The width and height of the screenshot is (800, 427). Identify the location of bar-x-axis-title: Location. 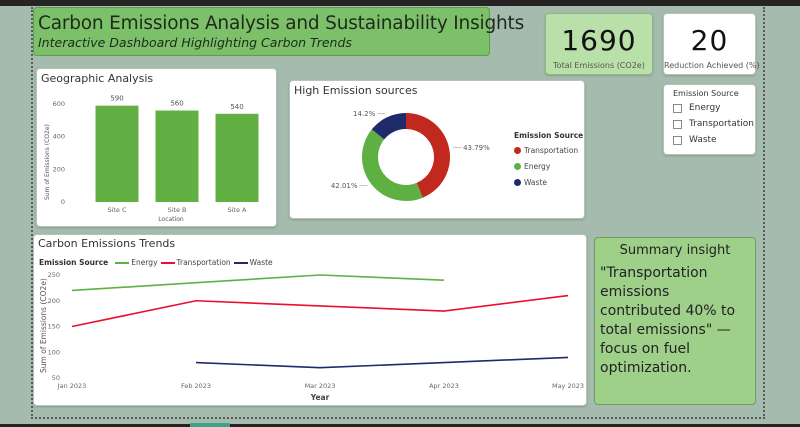
(171, 219).